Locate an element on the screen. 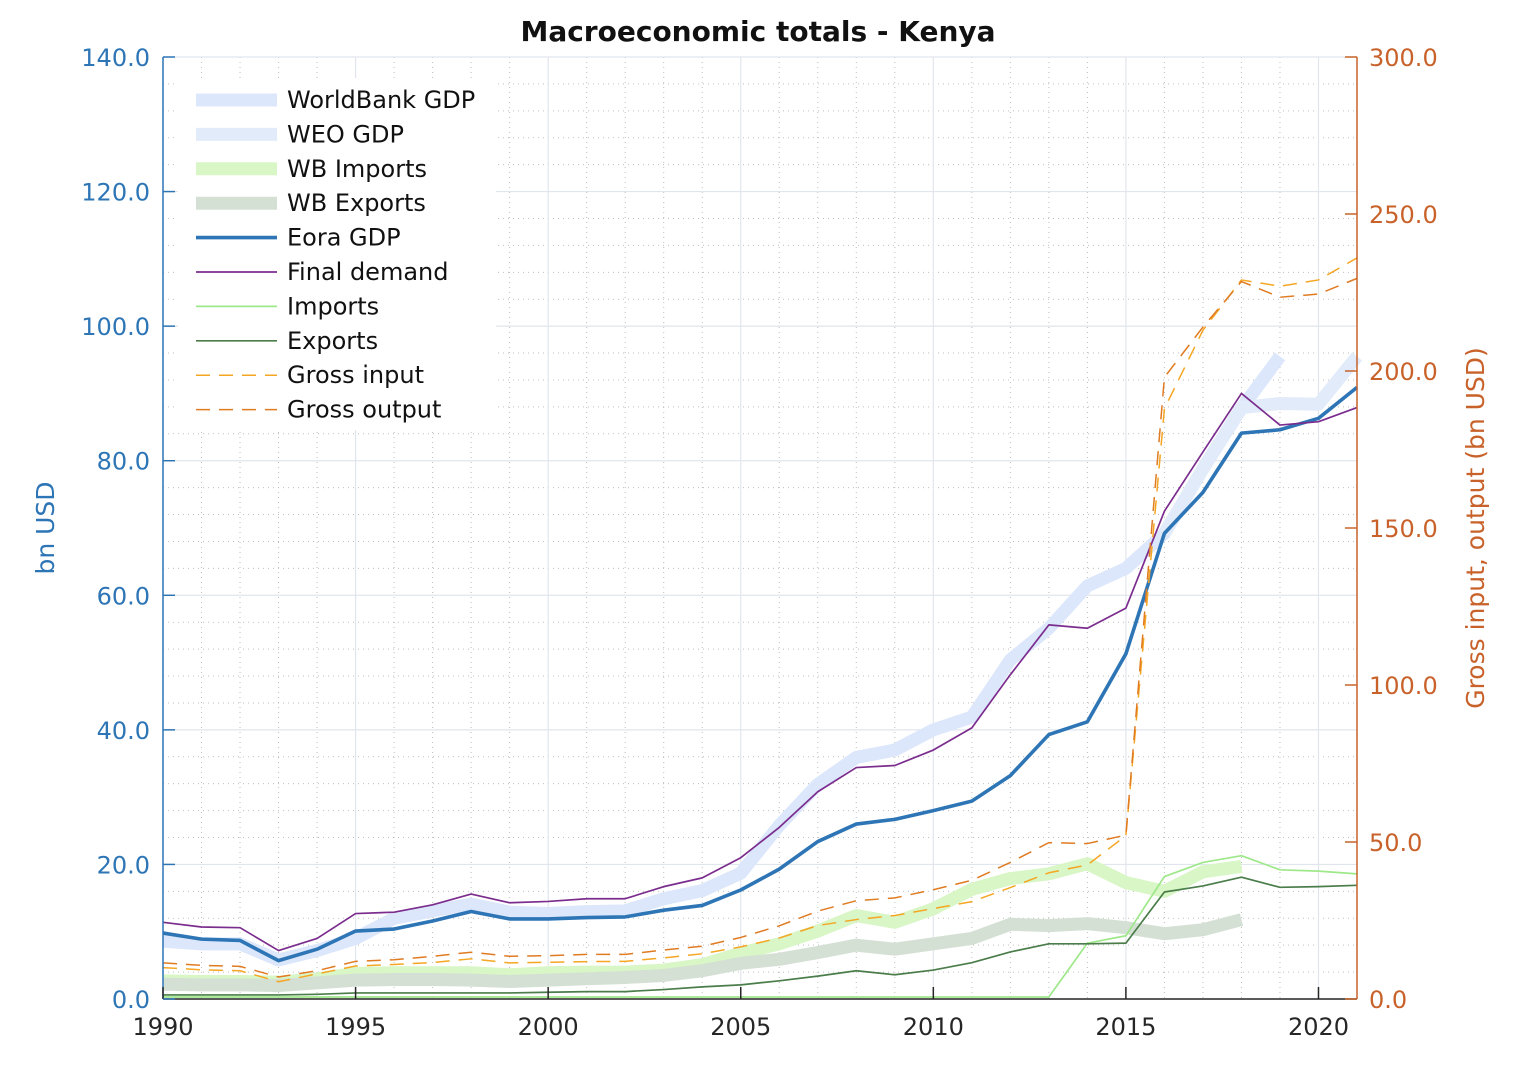 This screenshot has height=1074, width=1522. y-axis-label-right: Gross input, output (bn USD) is located at coordinates (1475, 528).